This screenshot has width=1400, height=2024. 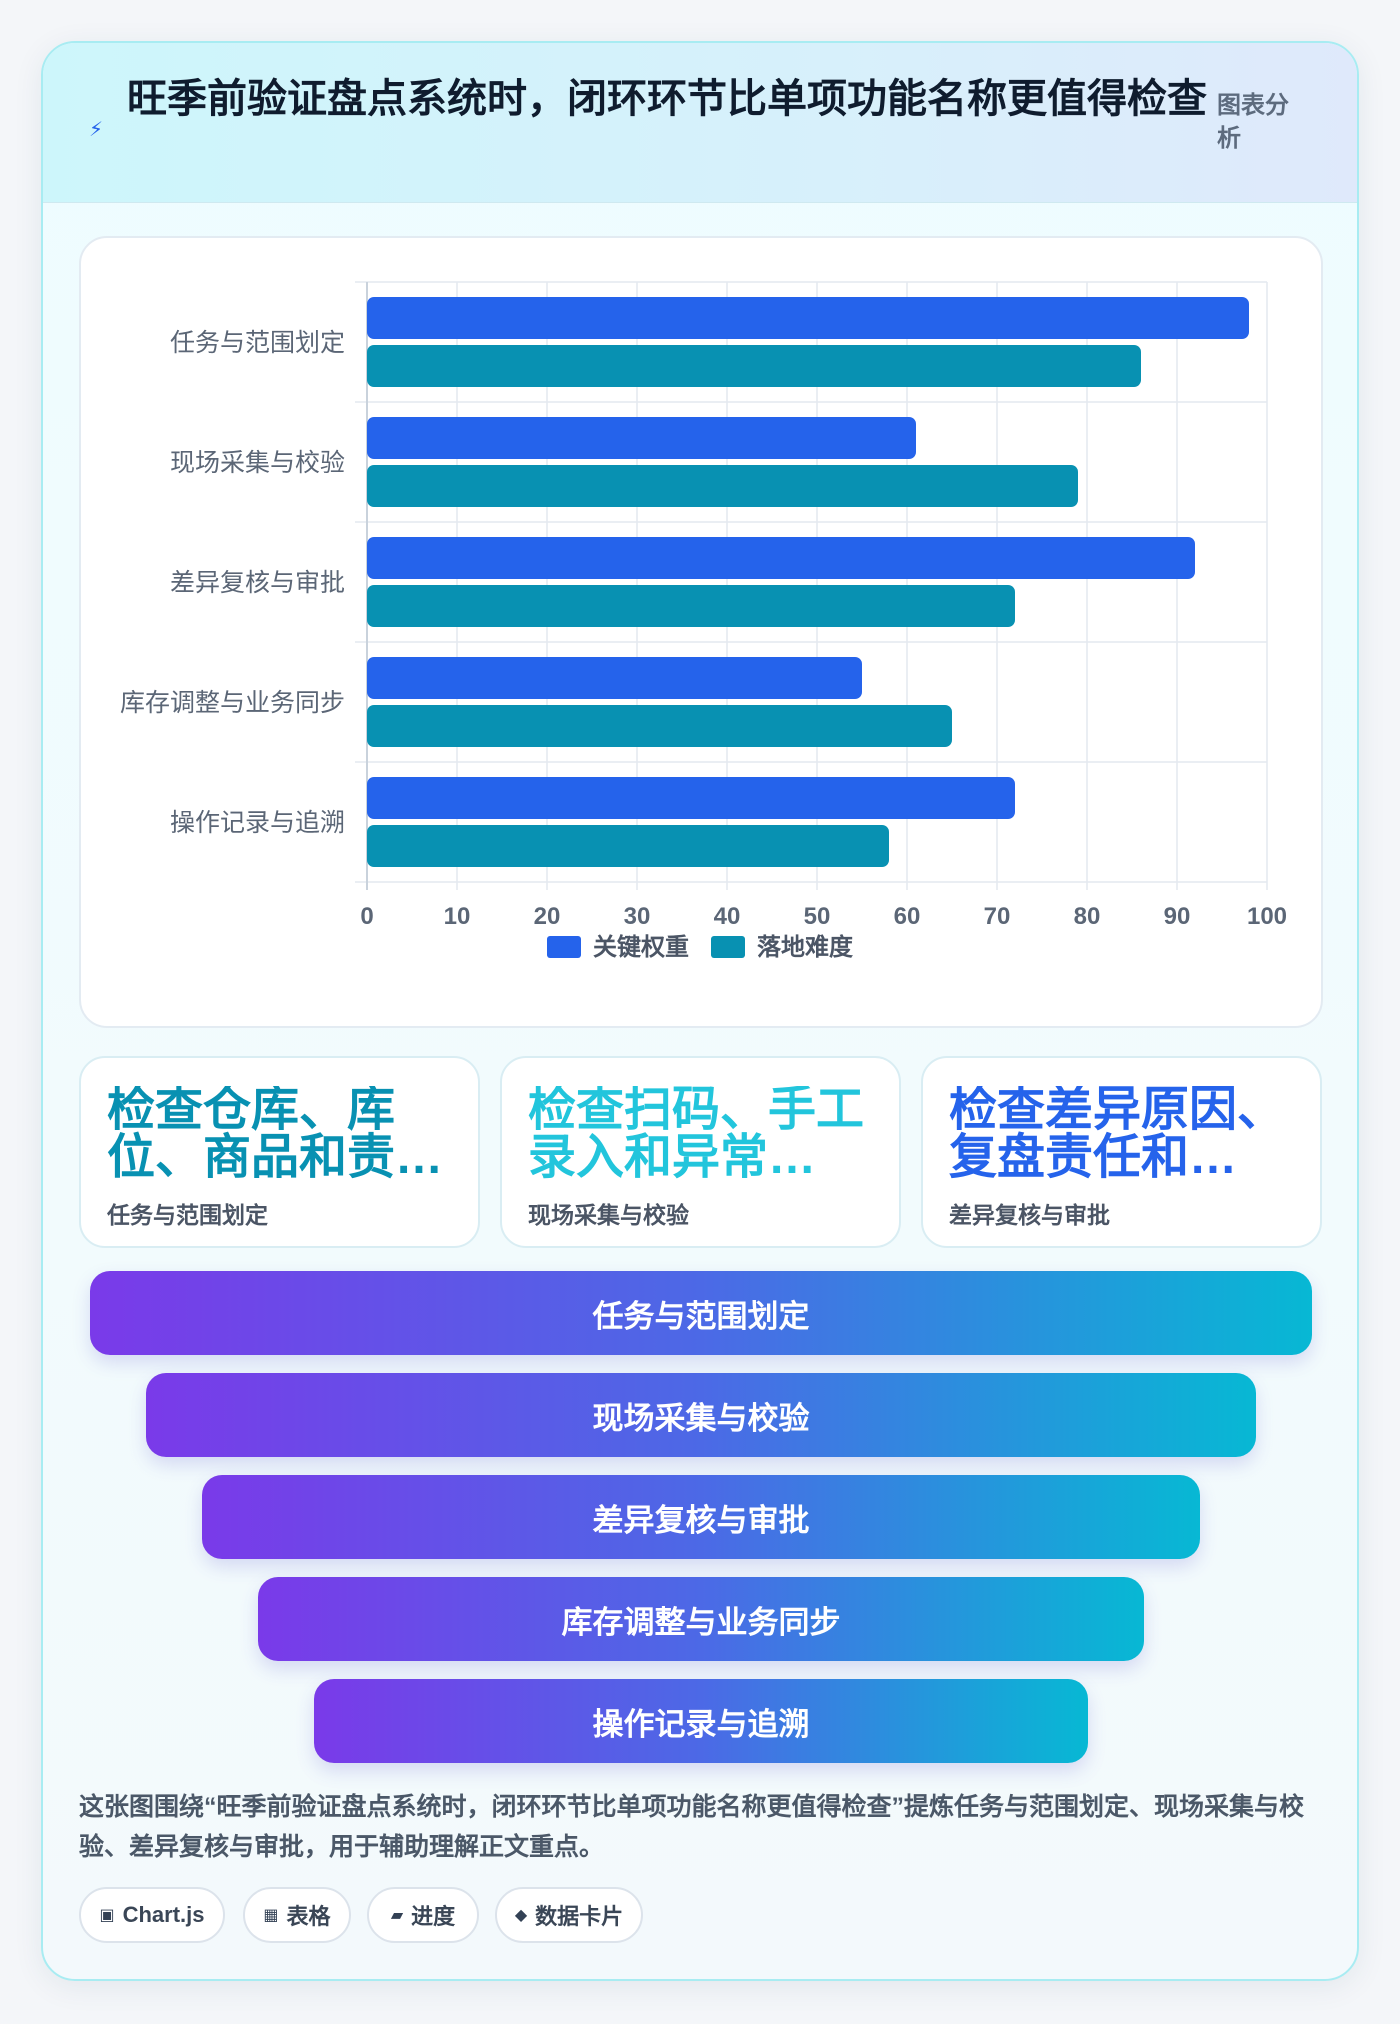 What do you see at coordinates (257, 463) in the screenshot?
I see `category-tick-label: 现场采集与校验` at bounding box center [257, 463].